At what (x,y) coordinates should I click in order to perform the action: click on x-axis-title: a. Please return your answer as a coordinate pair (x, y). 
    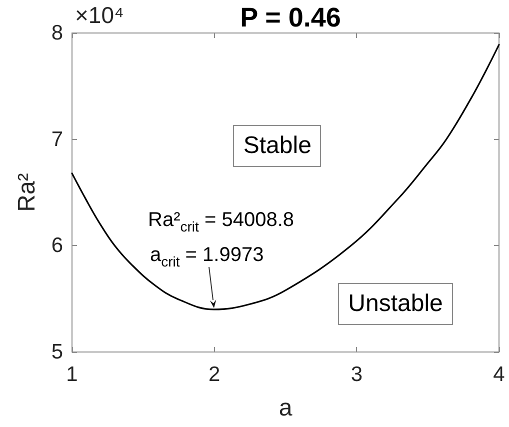
    Looking at the image, I should click on (285, 408).